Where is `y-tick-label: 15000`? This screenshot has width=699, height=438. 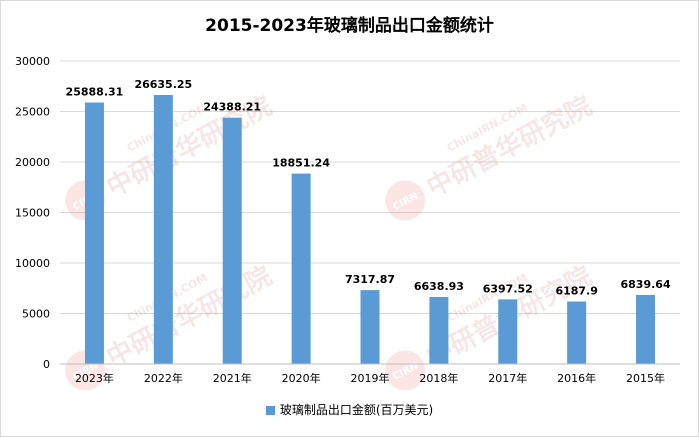 y-tick-label: 15000 is located at coordinates (32, 213).